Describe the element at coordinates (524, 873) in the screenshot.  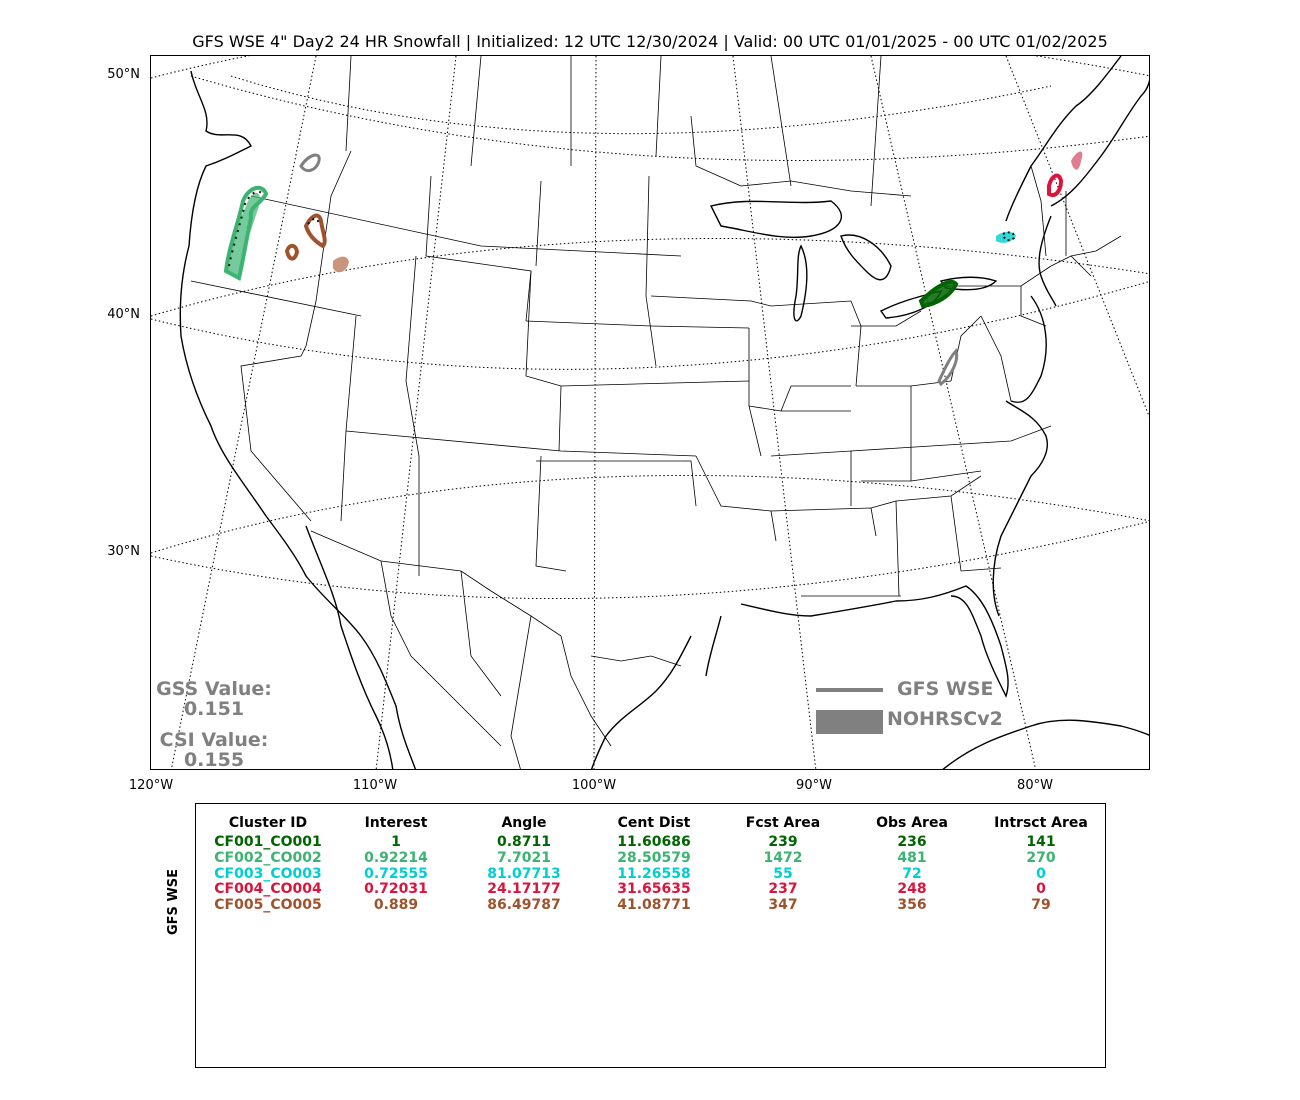
I see `table-cell: 81.07713` at that location.